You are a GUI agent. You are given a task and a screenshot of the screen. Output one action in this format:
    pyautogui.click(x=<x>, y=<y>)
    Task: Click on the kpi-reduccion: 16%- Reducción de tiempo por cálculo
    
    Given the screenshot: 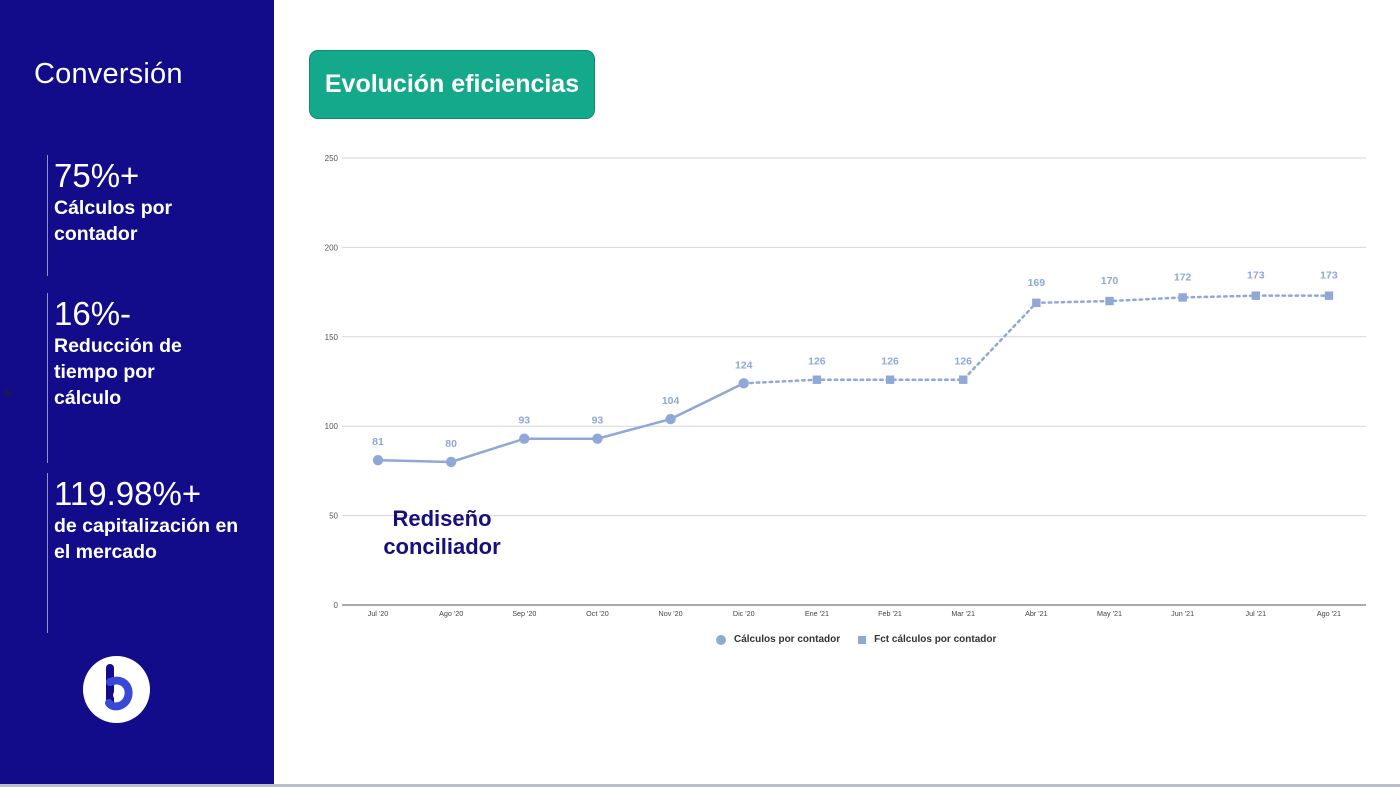 What is the action you would take?
    pyautogui.click(x=158, y=378)
    